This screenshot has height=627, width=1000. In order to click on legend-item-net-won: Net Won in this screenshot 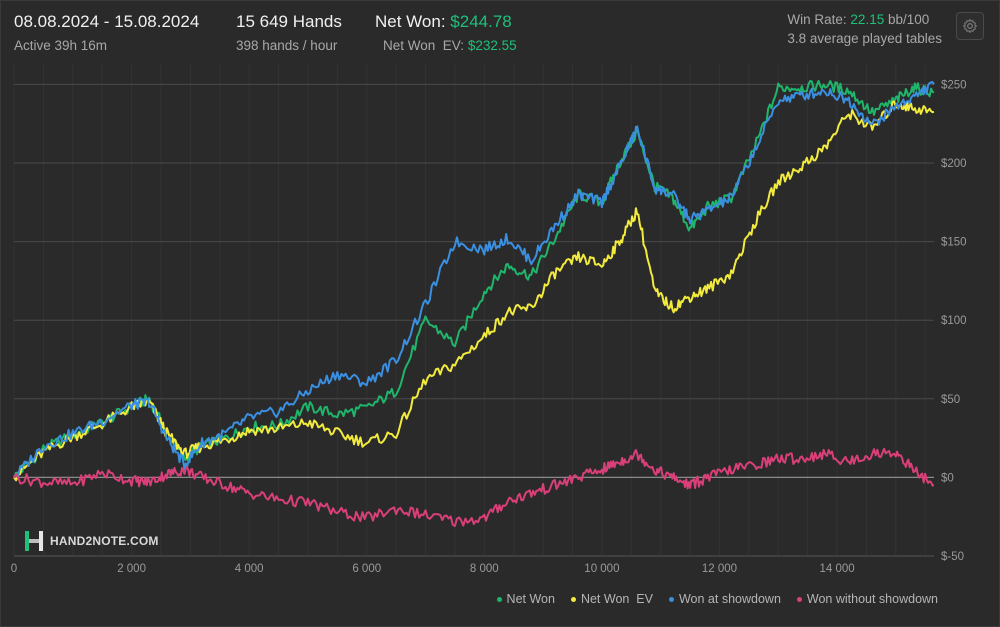, I will do `click(525, 599)`.